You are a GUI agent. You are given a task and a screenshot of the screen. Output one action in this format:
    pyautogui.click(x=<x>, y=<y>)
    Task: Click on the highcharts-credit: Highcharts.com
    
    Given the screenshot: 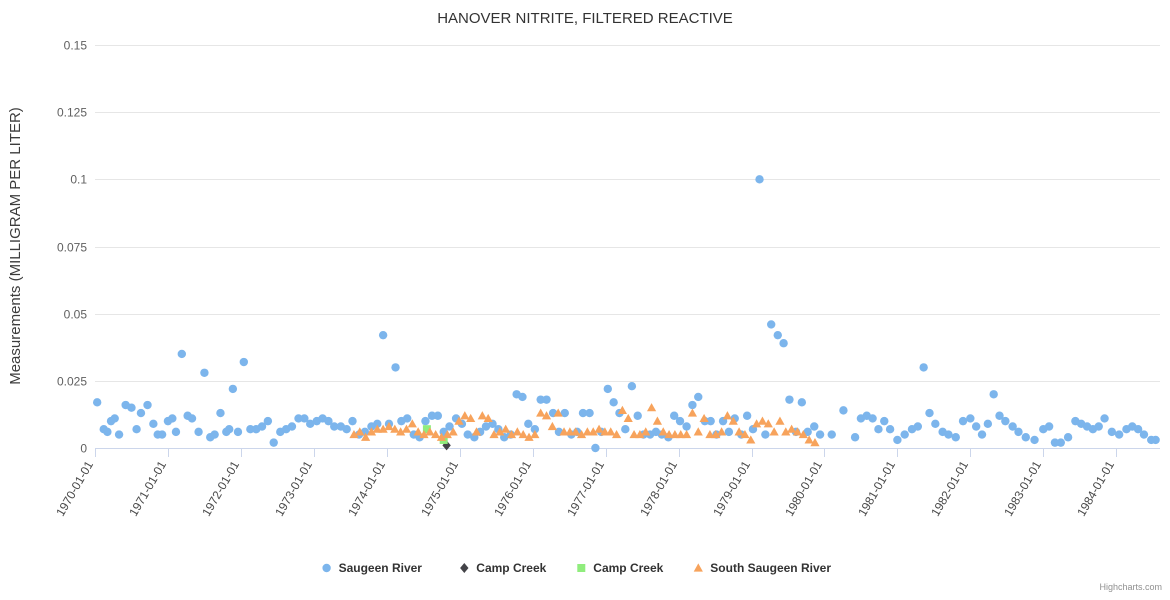 What is the action you would take?
    pyautogui.click(x=1130, y=587)
    